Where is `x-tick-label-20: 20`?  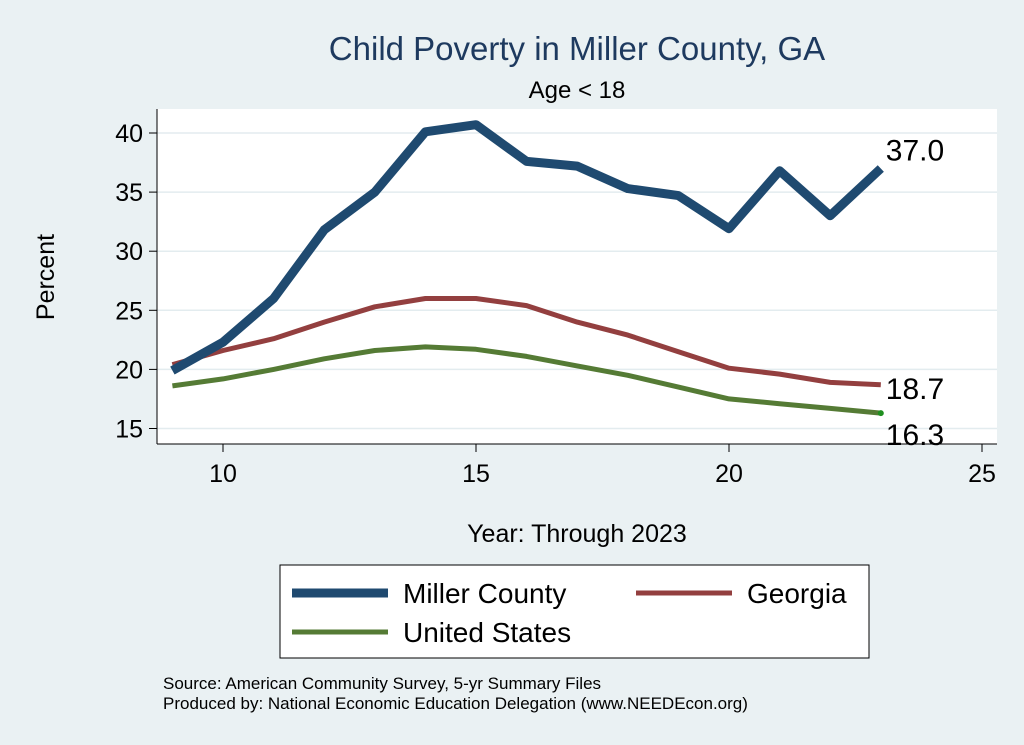 x-tick-label-20: 20 is located at coordinates (729, 474).